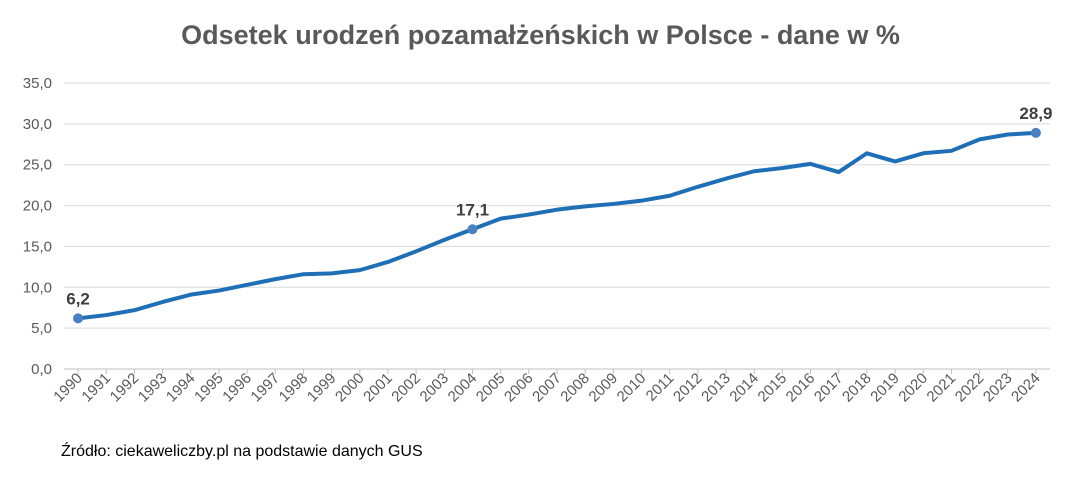  I want to click on x-tick-label: 1998, so click(294, 388).